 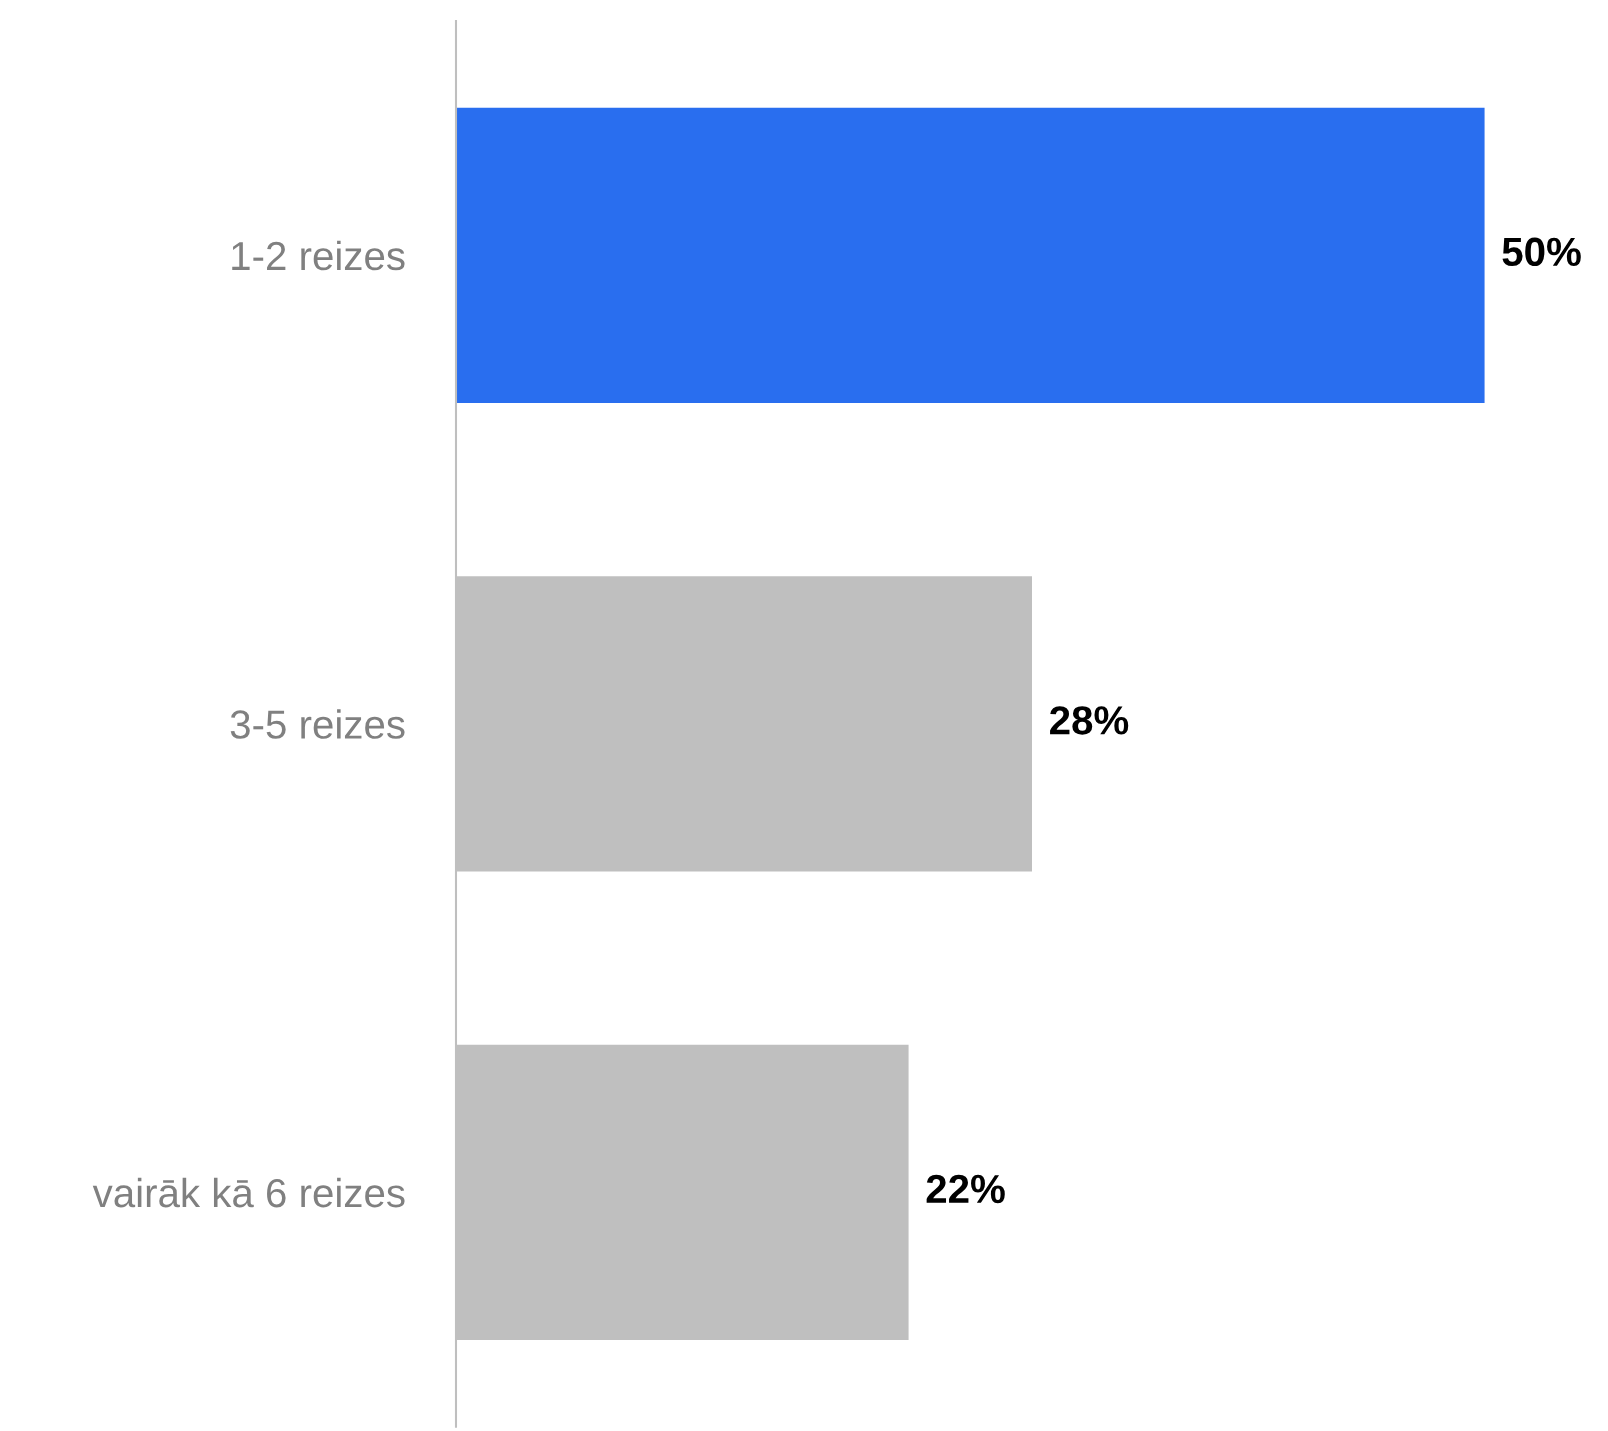 What do you see at coordinates (317, 724) in the screenshot?
I see `y-tick-label: 3-5 reizes` at bounding box center [317, 724].